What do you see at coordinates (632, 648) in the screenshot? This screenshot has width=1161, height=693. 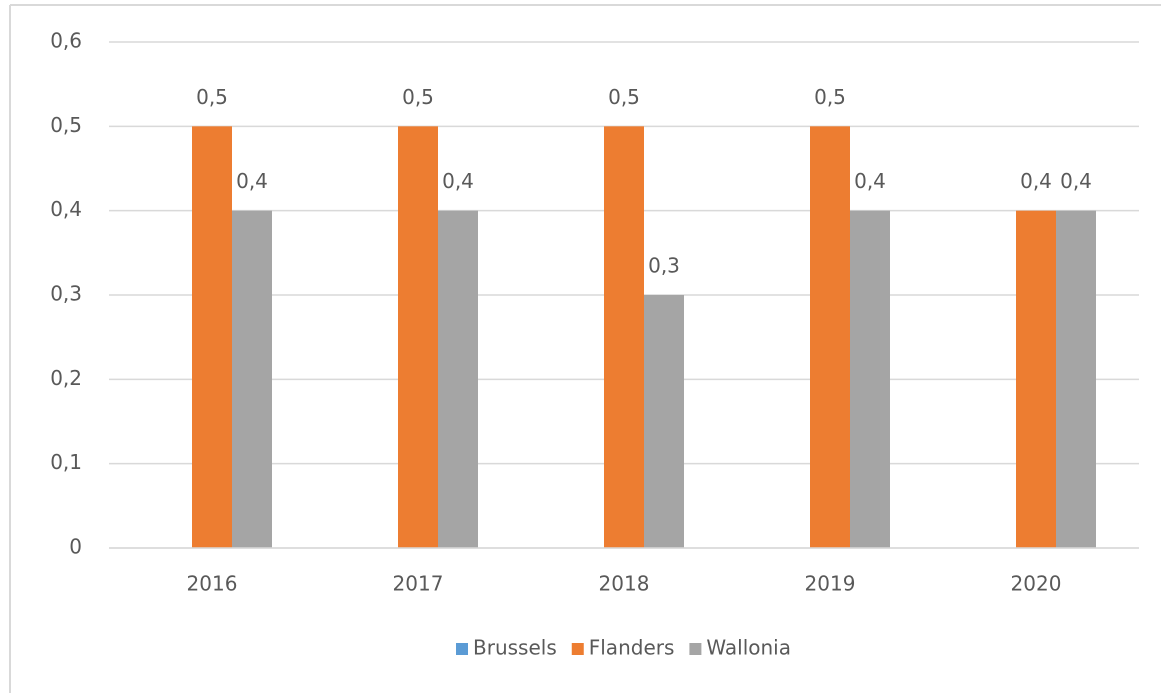 I see `legend-label: Flanders` at bounding box center [632, 648].